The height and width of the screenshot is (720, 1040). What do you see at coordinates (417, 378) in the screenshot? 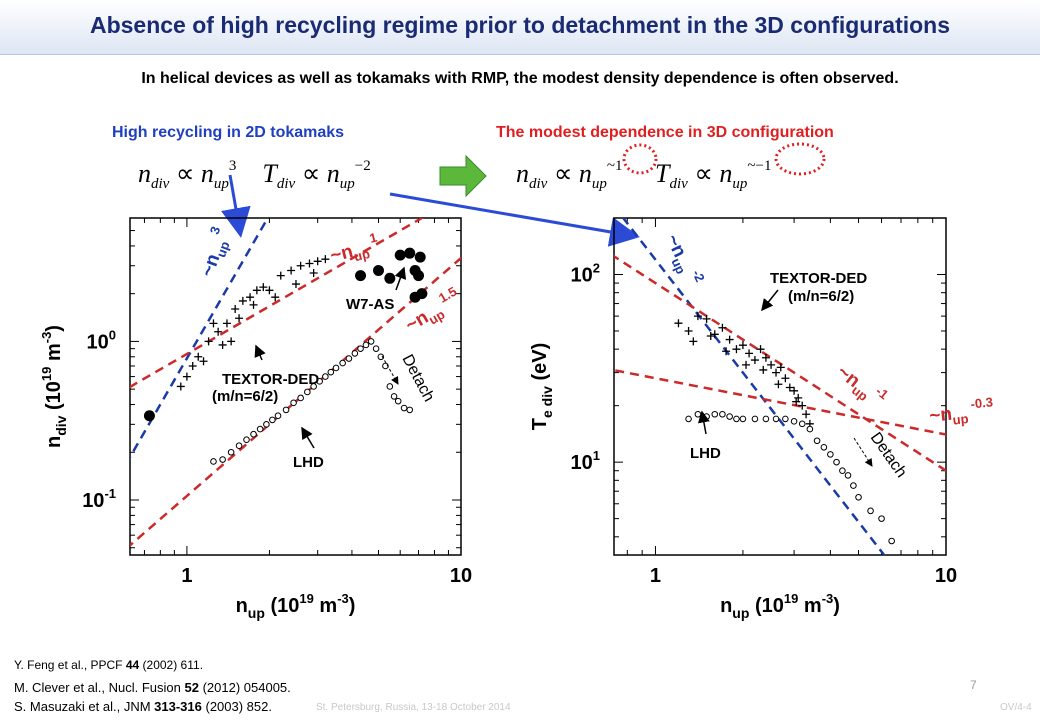
I see `annotation-detach: Detach` at bounding box center [417, 378].